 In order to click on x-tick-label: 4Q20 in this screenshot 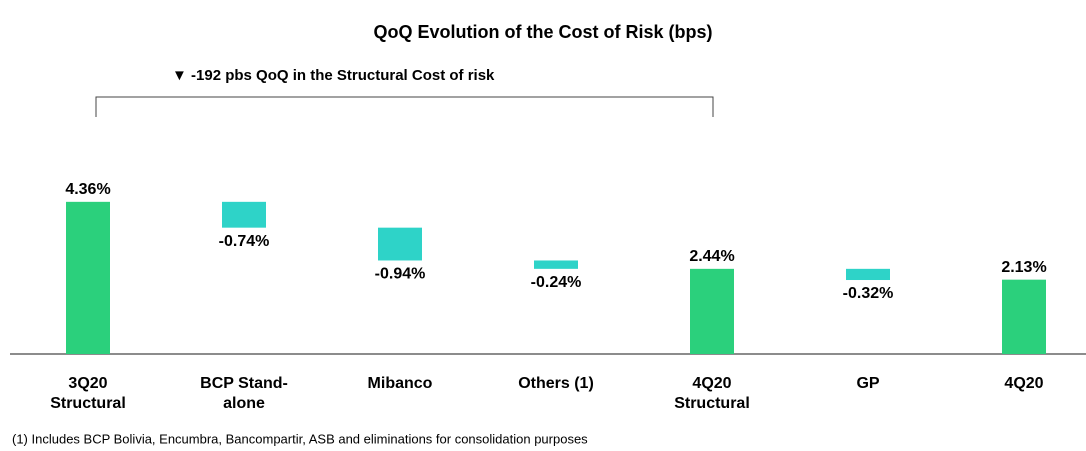, I will do `click(1024, 383)`.